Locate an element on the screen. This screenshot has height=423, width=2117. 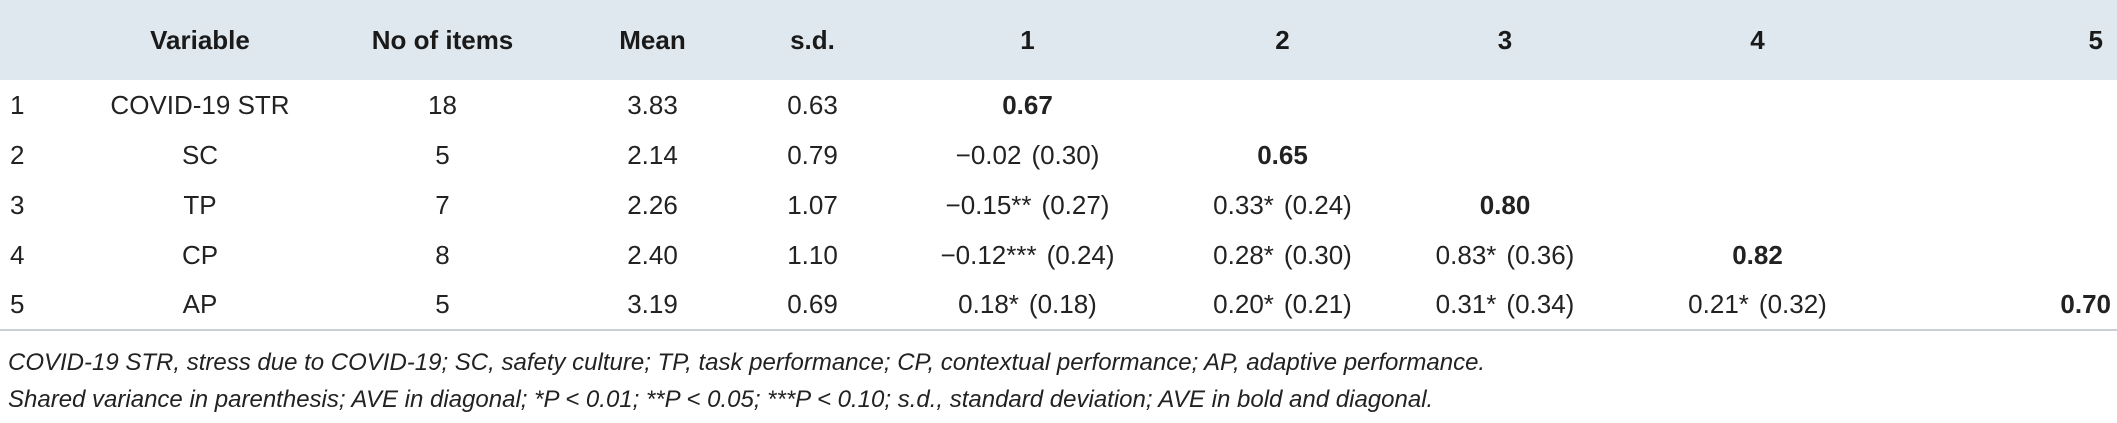
table-row: 1 COVID-19 STR 18 3.83 0.63 0.67 is located at coordinates (1058, 105).